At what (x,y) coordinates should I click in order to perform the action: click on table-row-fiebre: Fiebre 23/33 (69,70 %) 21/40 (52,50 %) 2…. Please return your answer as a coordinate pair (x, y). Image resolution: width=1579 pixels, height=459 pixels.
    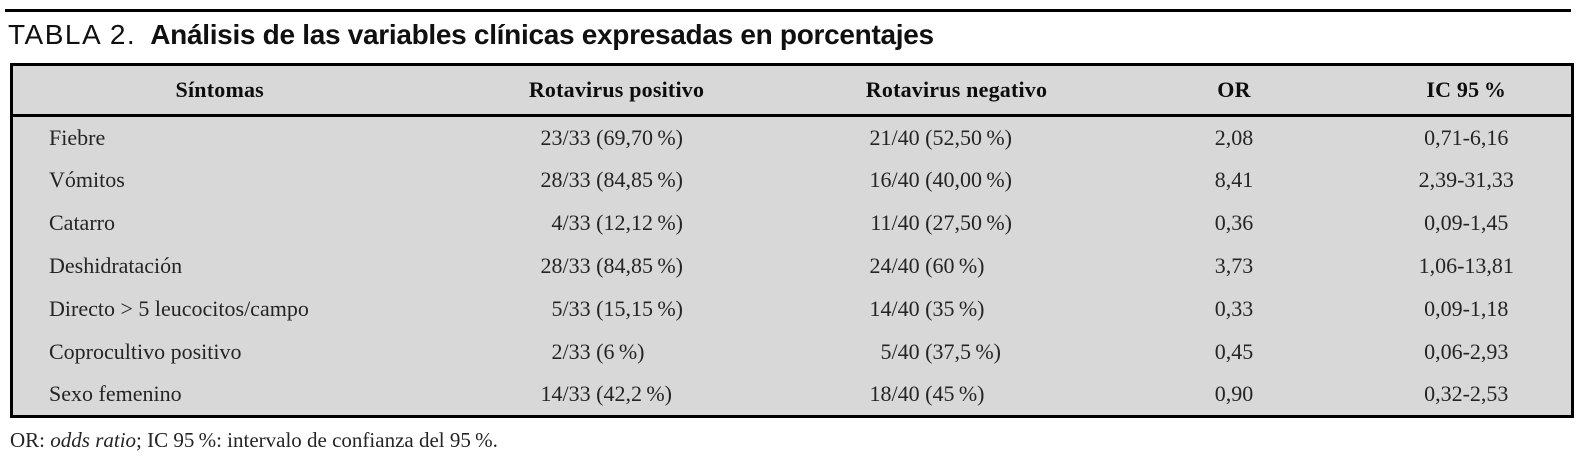
    Looking at the image, I should click on (792, 137).